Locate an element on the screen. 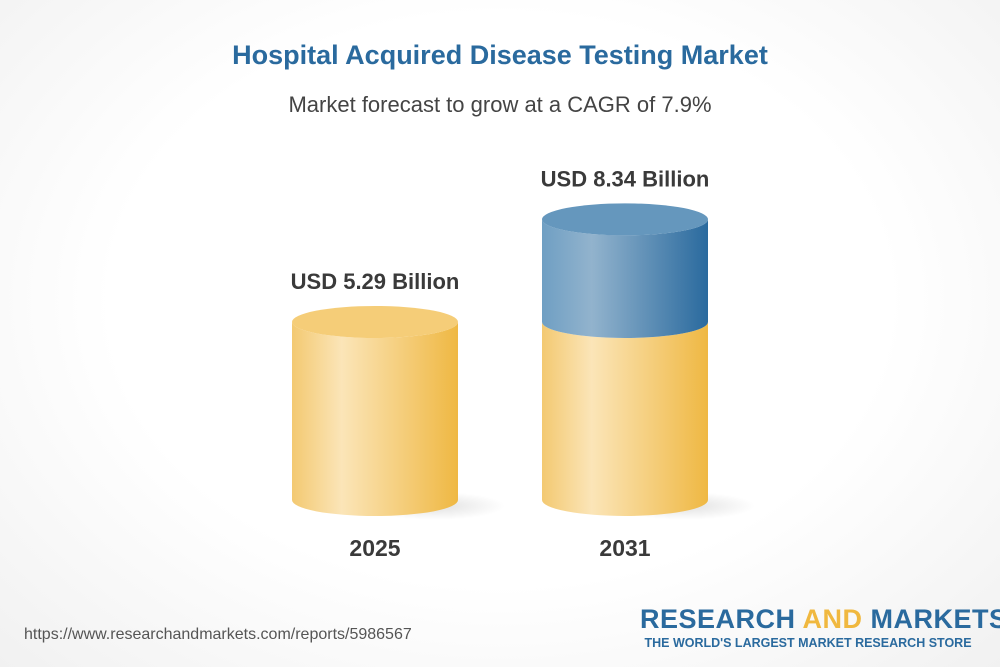  logo-text: MARKETS is located at coordinates (931, 619).